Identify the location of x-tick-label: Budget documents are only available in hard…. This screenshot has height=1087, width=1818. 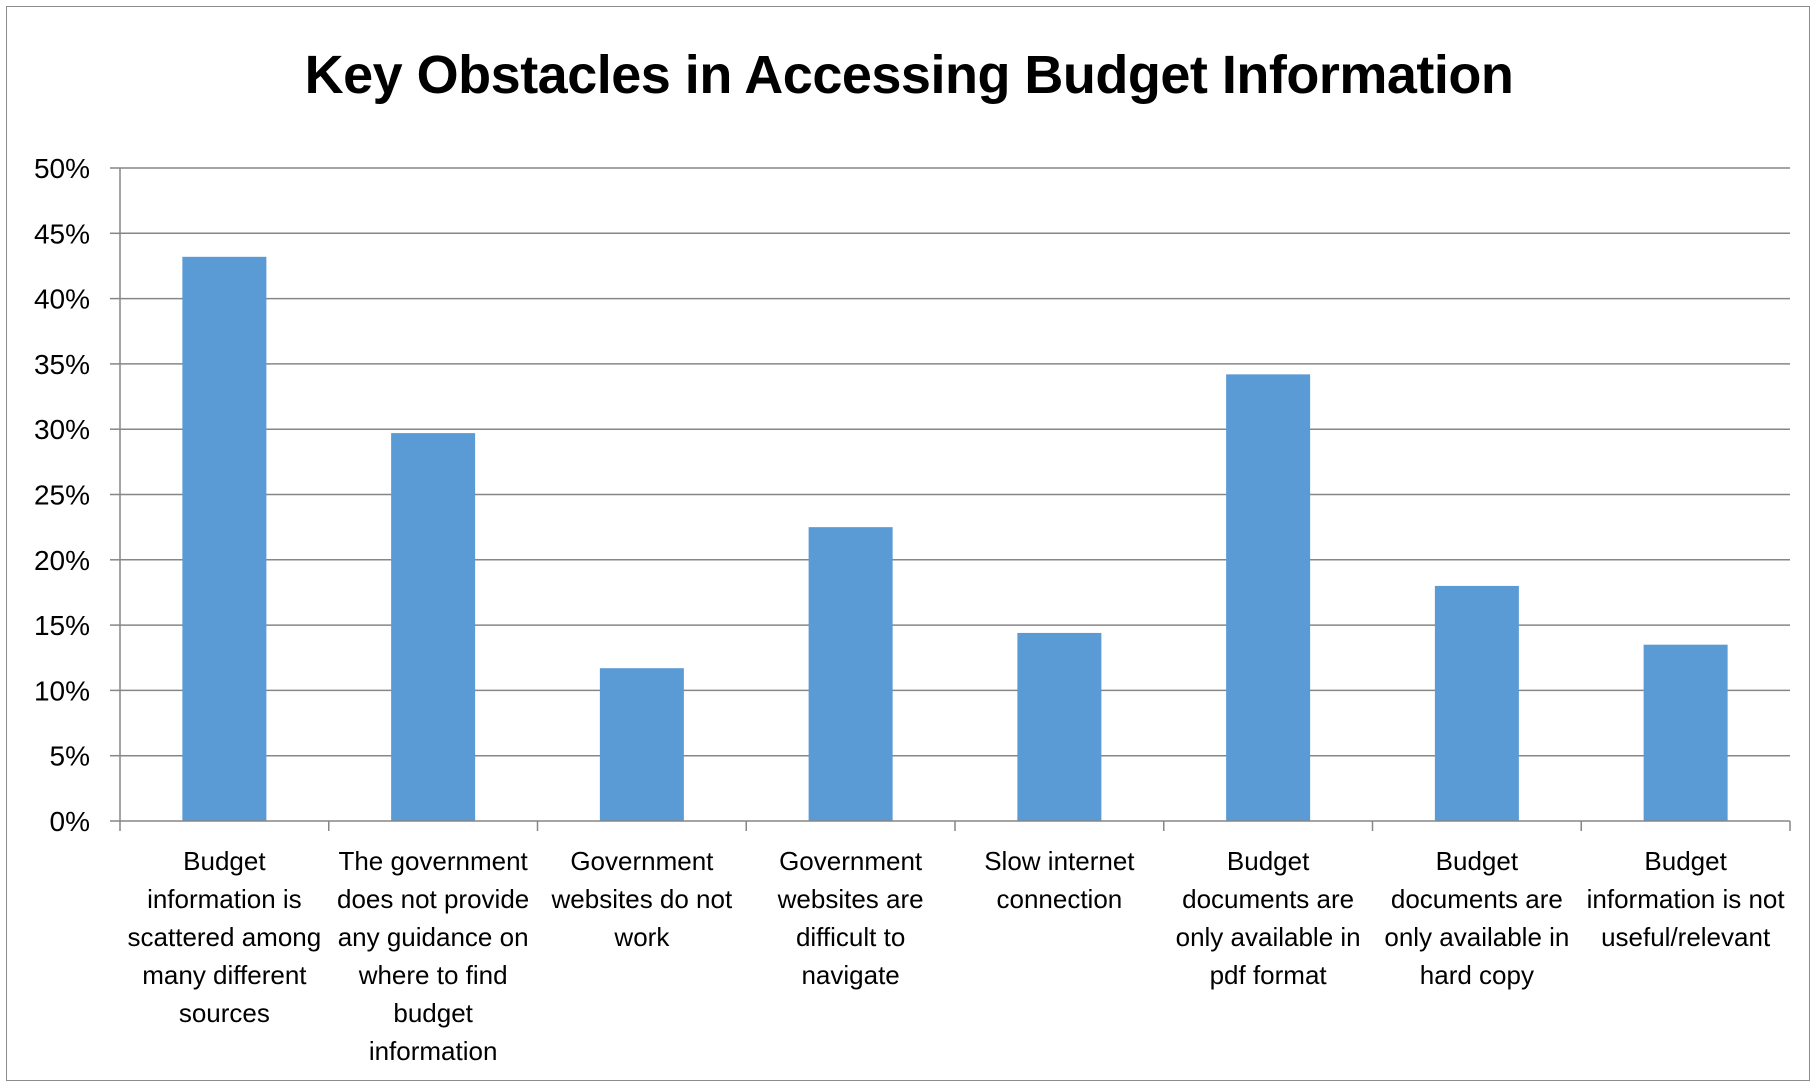
(1476, 918).